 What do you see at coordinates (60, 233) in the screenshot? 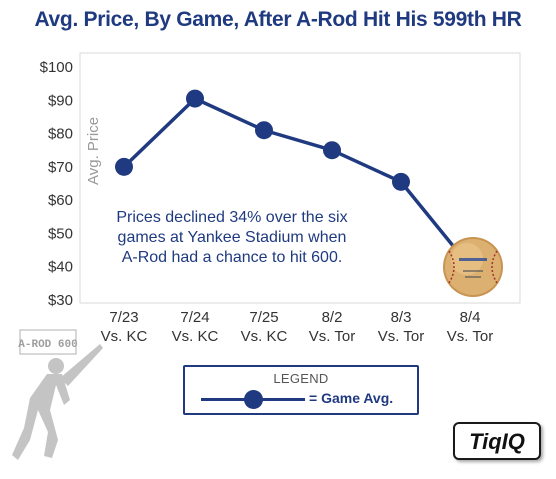
I see `y-tick-label: $50` at bounding box center [60, 233].